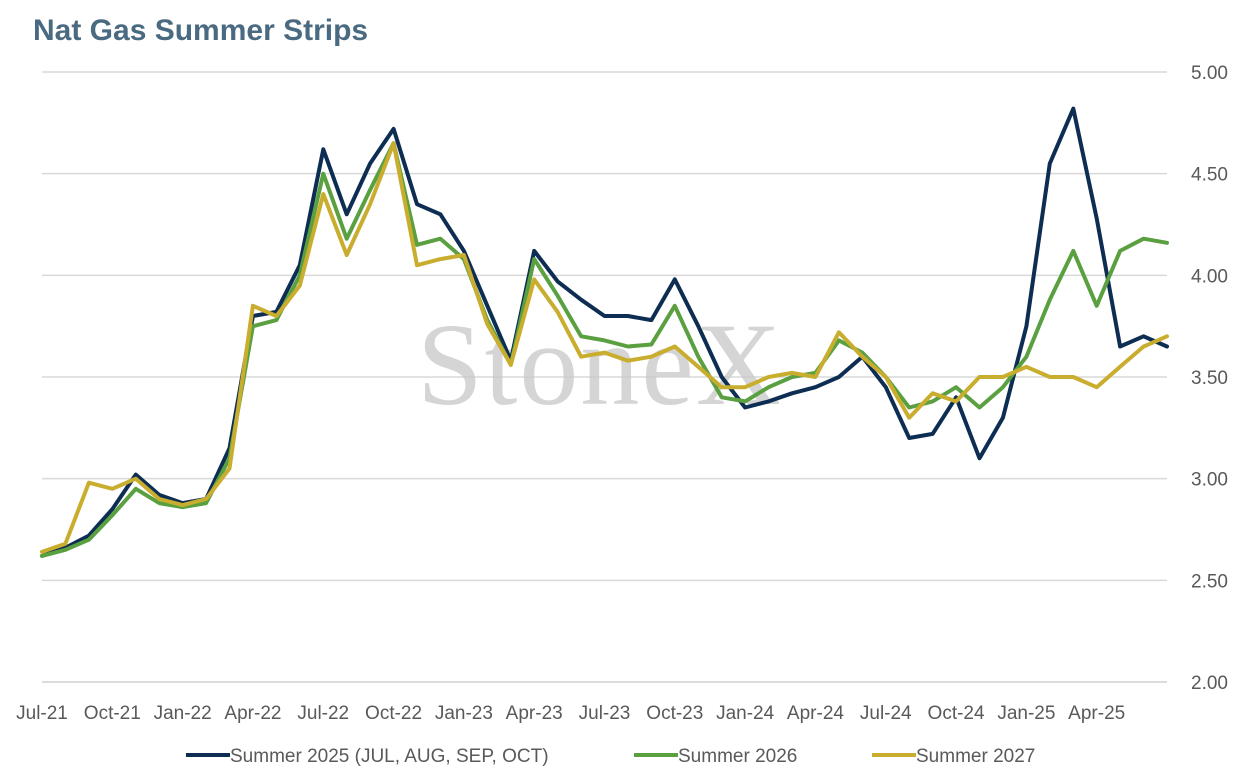 The width and height of the screenshot is (1238, 777). What do you see at coordinates (975, 756) in the screenshot?
I see `legend-label: Summer 2027` at bounding box center [975, 756].